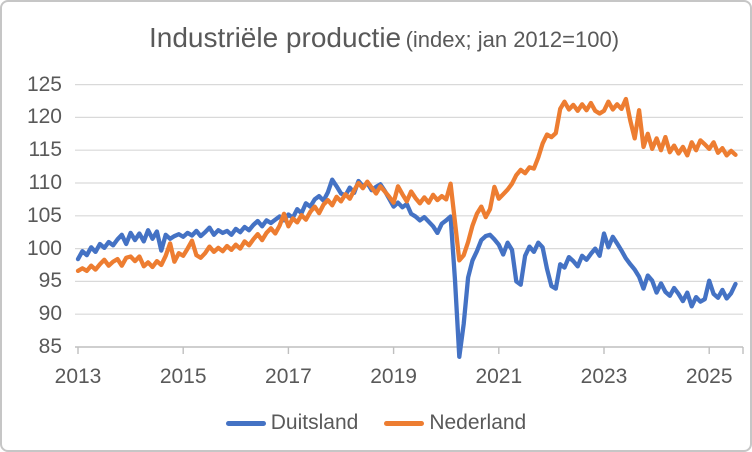 Image resolution: width=752 pixels, height=452 pixels. Describe the element at coordinates (275, 37) in the screenshot. I see `chart-title-main: Industriële productie` at that location.